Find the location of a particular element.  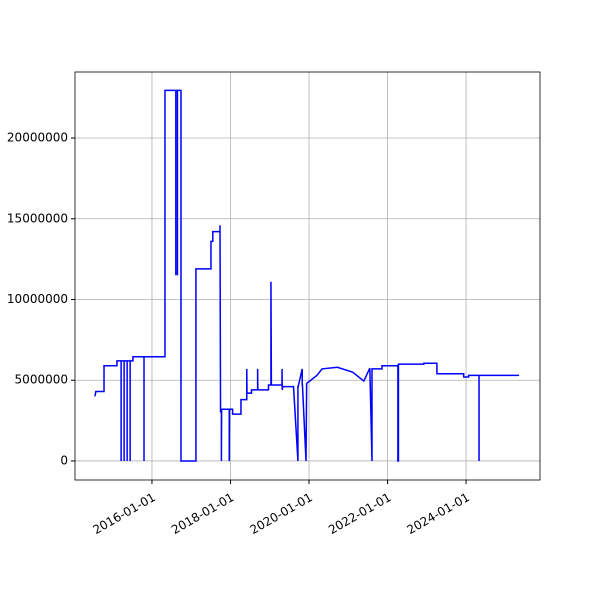

y-tick-label: 10000000 is located at coordinates (37, 299).